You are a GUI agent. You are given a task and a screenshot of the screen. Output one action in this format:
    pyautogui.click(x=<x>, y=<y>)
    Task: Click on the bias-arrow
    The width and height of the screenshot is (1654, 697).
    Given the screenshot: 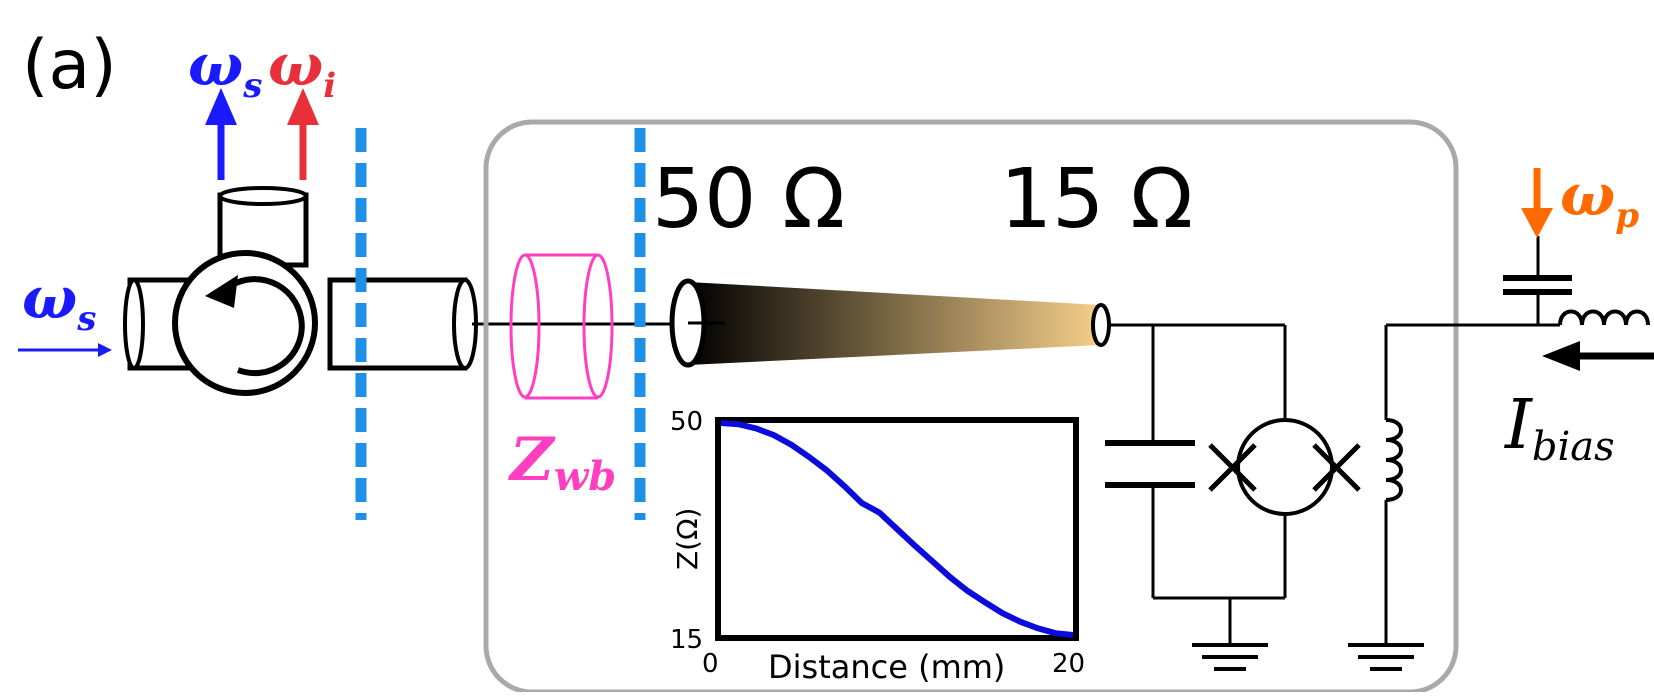 What is the action you would take?
    pyautogui.click(x=1598, y=356)
    